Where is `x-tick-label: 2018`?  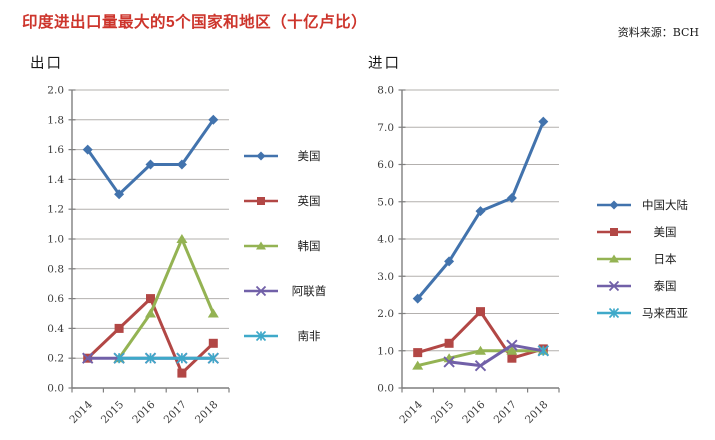
x-tick-label: 2018 is located at coordinates (206, 412).